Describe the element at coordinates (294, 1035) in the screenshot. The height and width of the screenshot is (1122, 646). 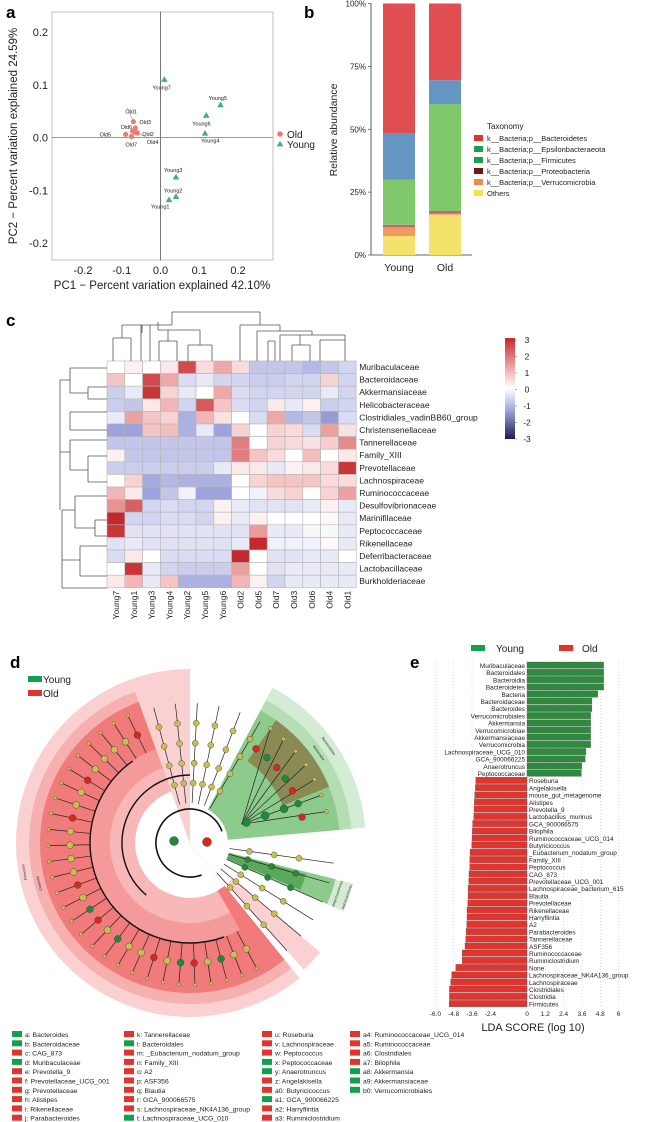
I see `key-label: u: Roseburia` at that location.